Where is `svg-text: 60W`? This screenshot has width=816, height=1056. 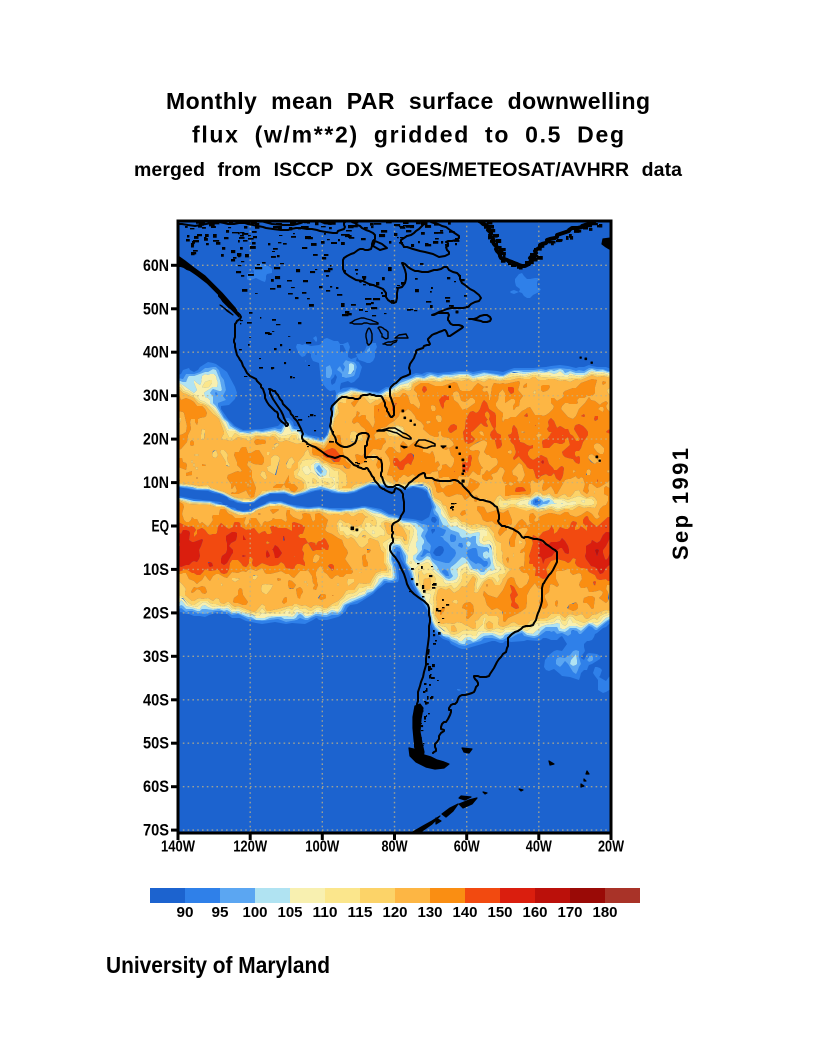
svg-text: 60W is located at coordinates (467, 847).